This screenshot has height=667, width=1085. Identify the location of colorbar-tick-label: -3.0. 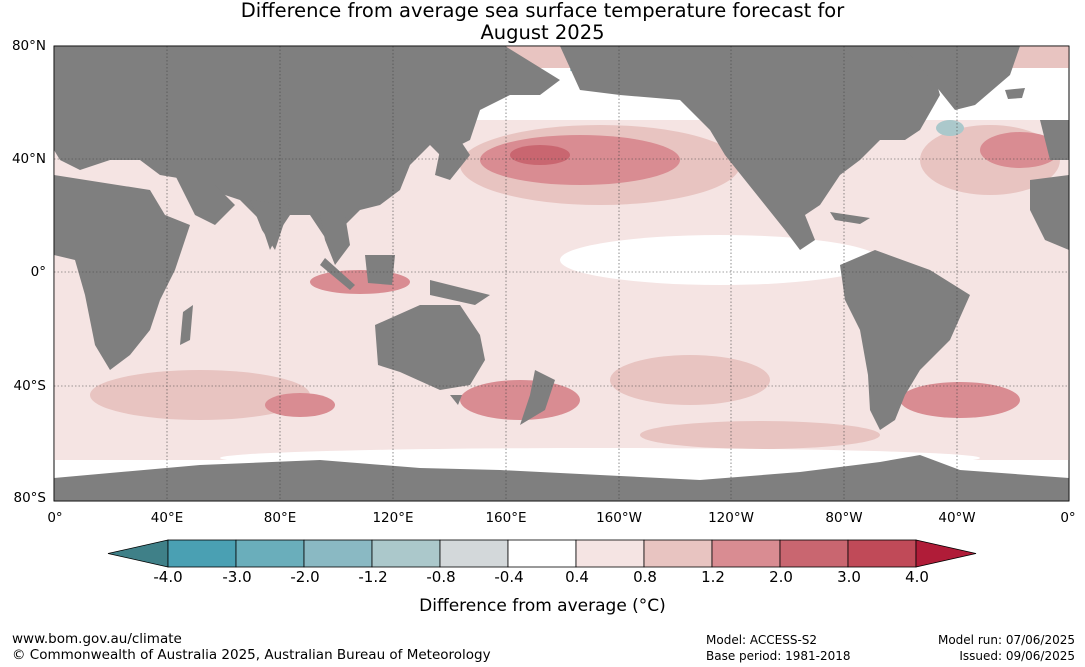
(237, 577).